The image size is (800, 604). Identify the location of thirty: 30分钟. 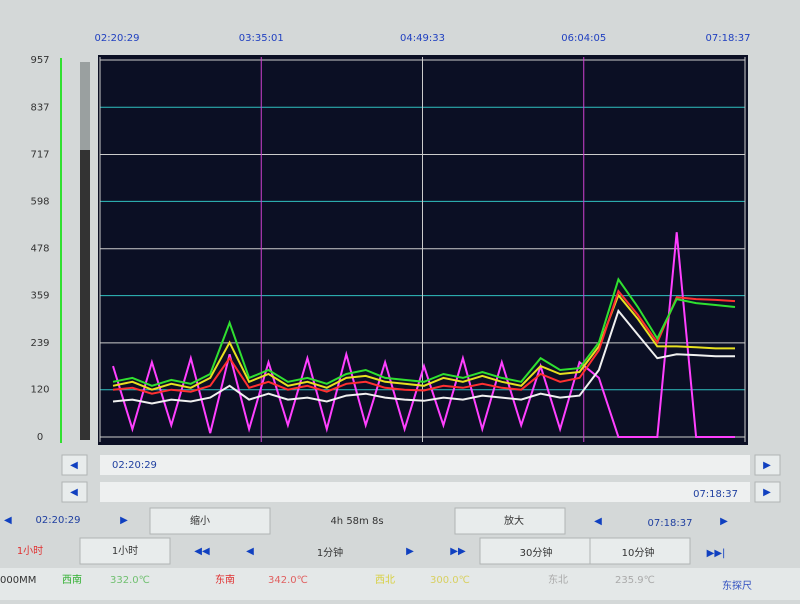
(536, 552).